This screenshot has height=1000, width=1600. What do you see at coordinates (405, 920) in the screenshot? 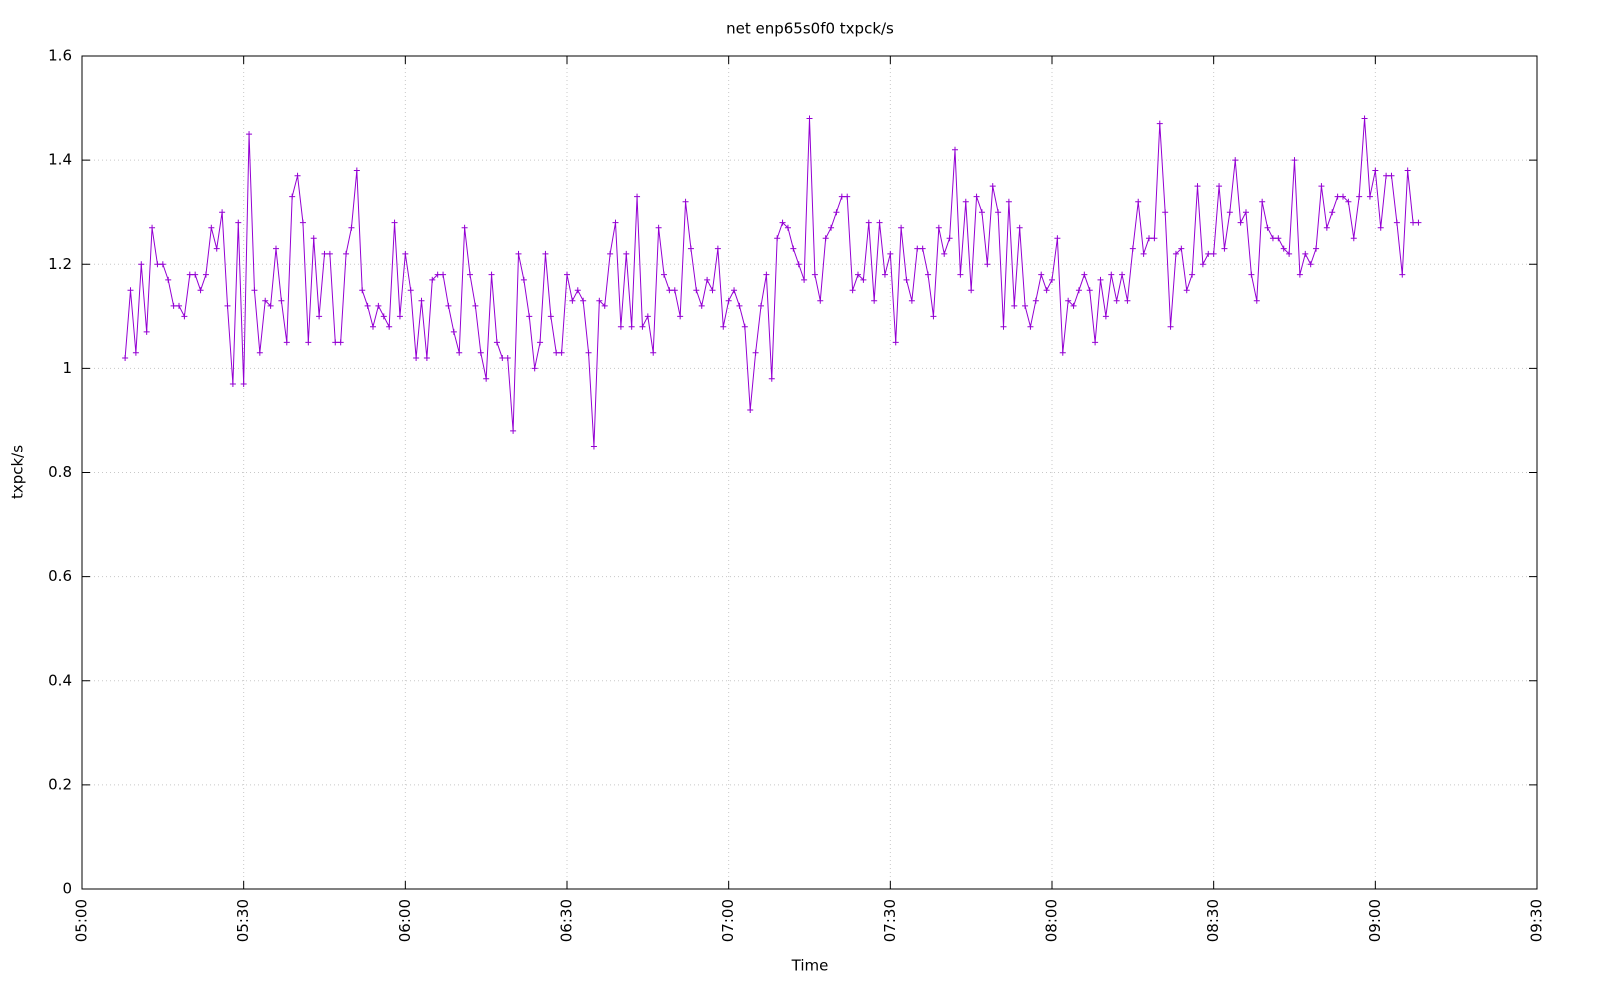
I see `x-tick-label: 06:00` at bounding box center [405, 920].